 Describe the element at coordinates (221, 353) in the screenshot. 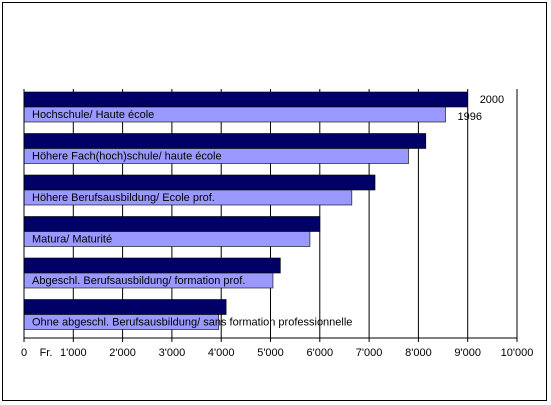

I see `x-tick-label: 4'000` at that location.